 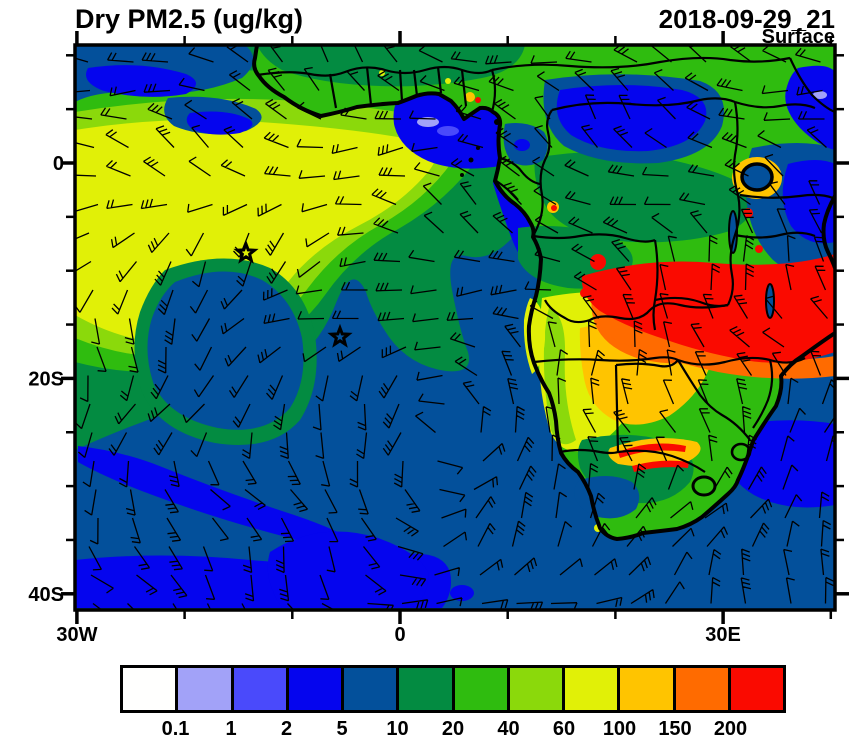 I want to click on colorbar-boundary-label: 10, so click(x=397, y=729).